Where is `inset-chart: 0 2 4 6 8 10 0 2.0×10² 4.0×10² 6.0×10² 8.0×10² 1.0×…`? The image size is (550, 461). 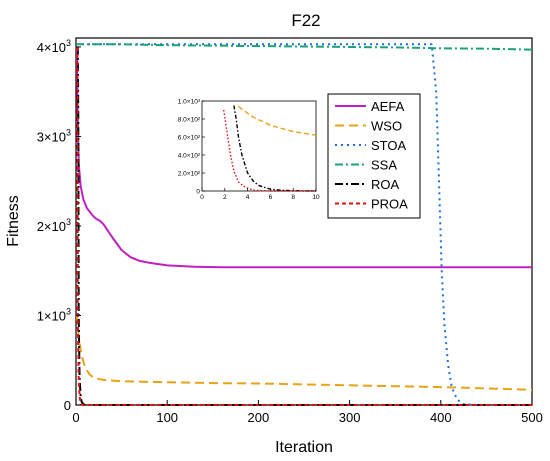 inset-chart: 0 2 4 6 8 10 0 2.0×10² 4.0×10² 6.0×10² 8.0×10² 1.0×… is located at coordinates (249, 150).